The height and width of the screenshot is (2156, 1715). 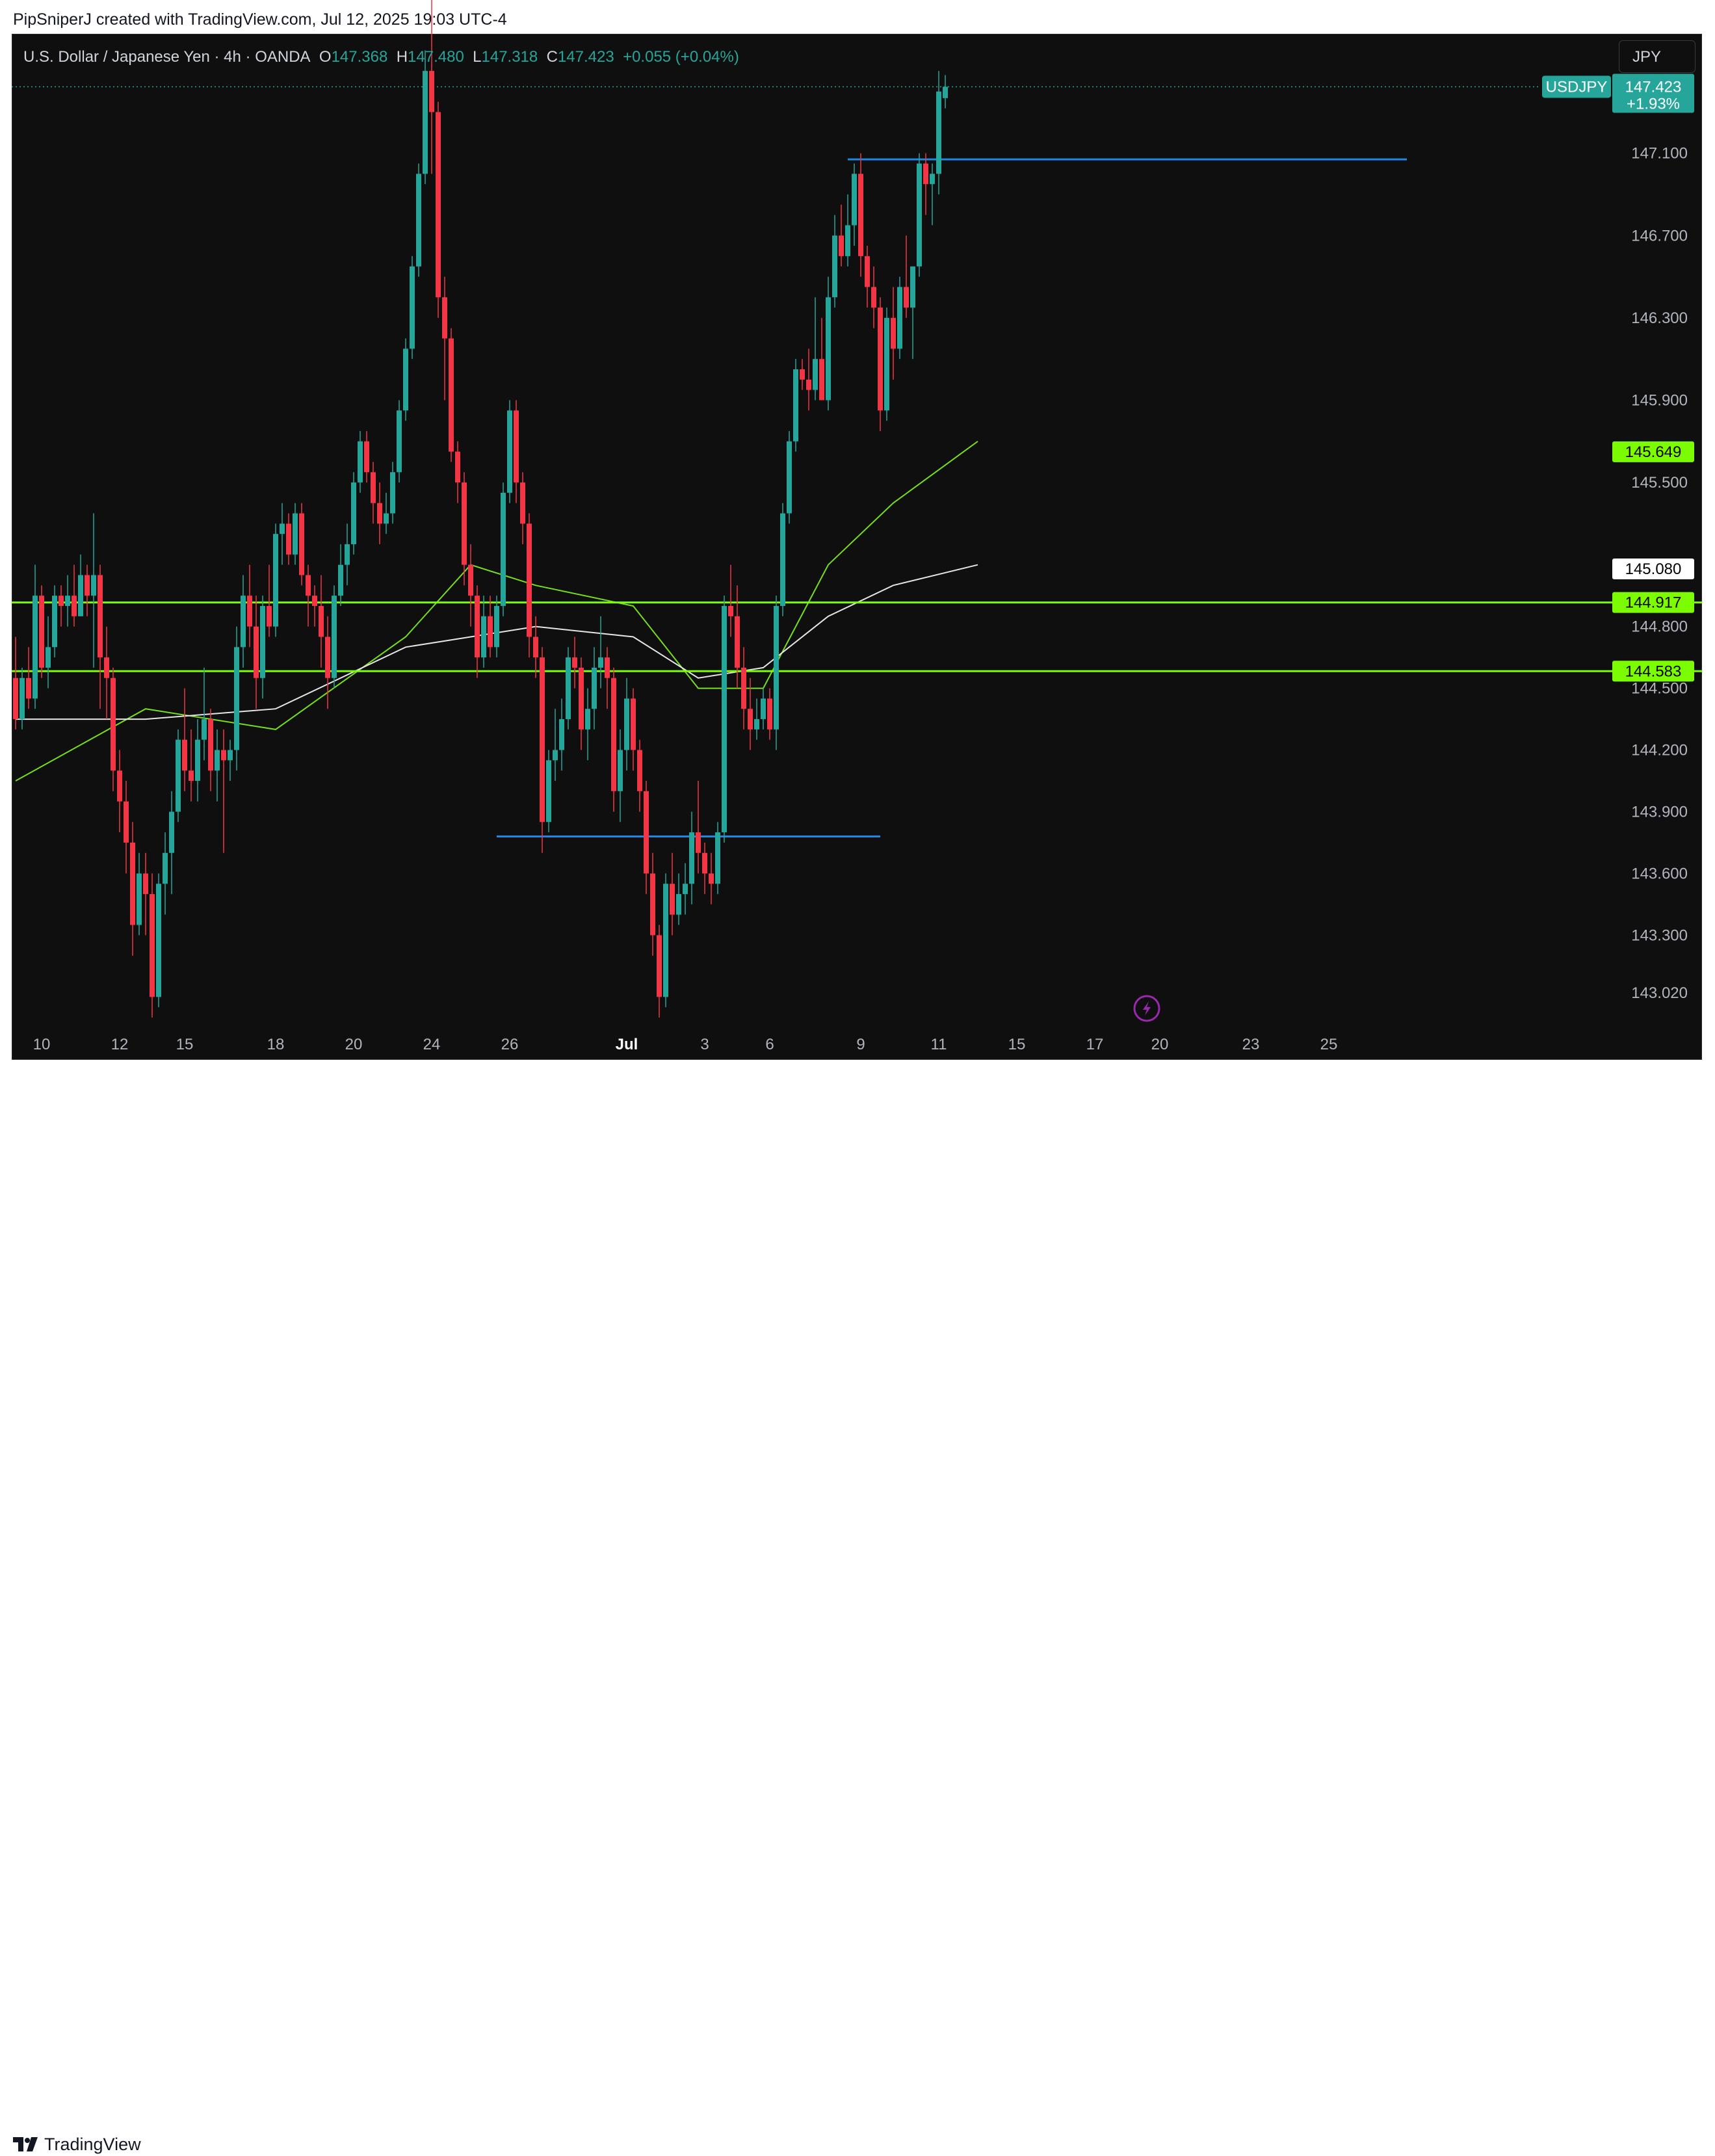 What do you see at coordinates (26, 2144) in the screenshot?
I see `tradingview-logo-icon` at bounding box center [26, 2144].